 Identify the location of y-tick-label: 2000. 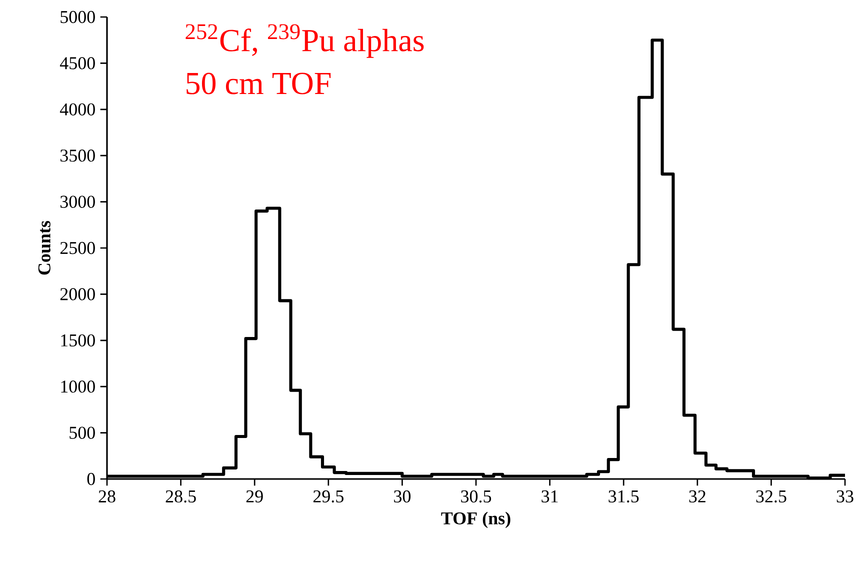
(77, 294).